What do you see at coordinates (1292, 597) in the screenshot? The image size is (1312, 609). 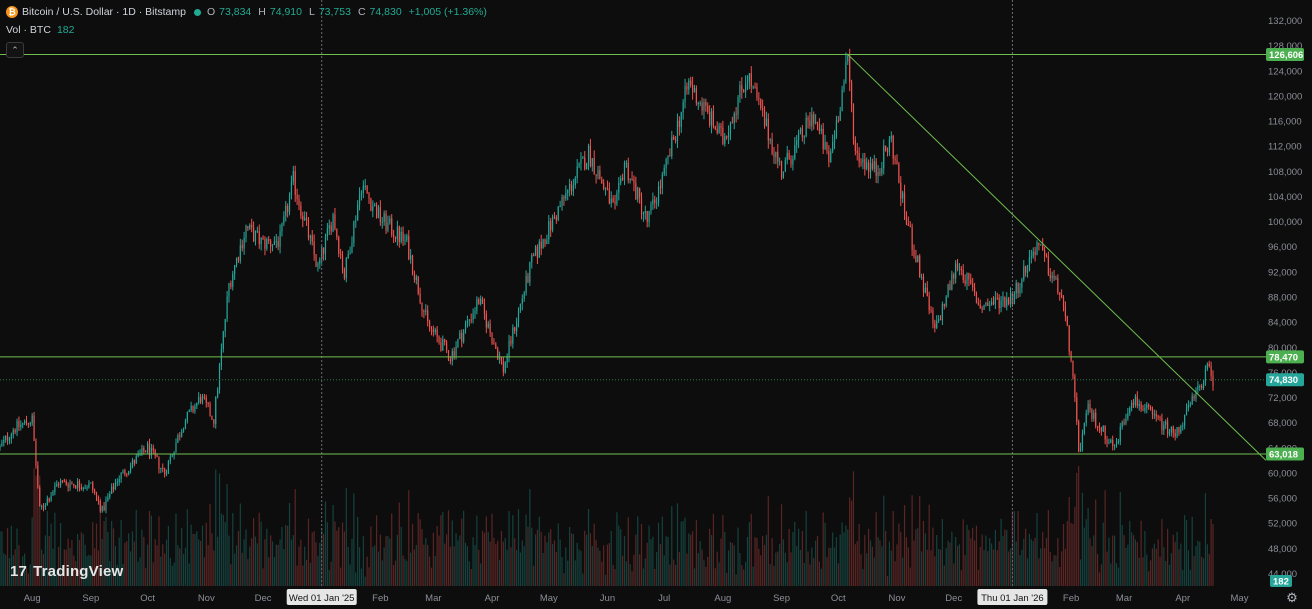 I see `gear-icon: ⚙` at bounding box center [1292, 597].